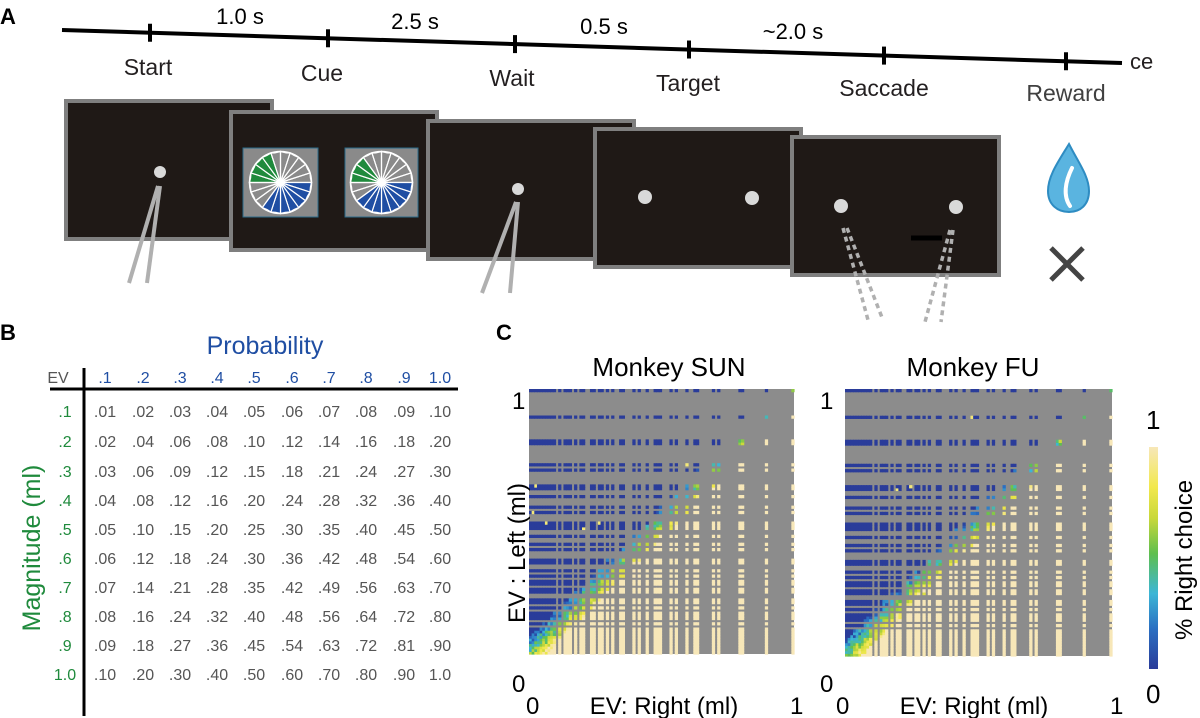  I want to click on ev-cell: .90, so click(404, 675).